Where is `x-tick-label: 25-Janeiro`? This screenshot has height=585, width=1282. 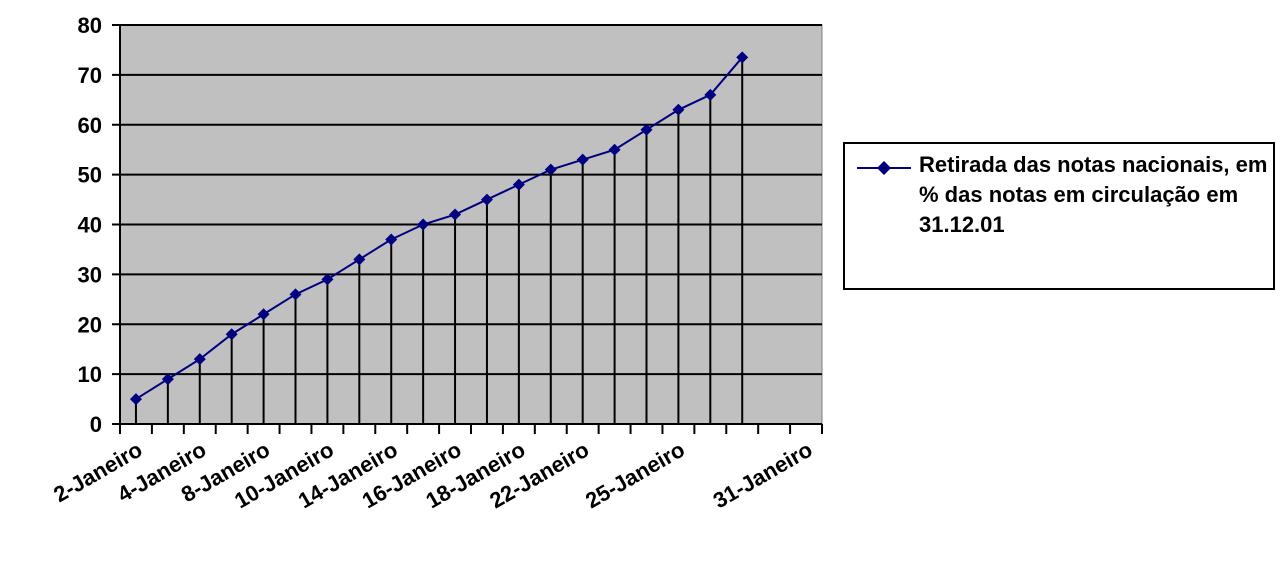 x-tick-label: 25-Janeiro is located at coordinates (635, 475).